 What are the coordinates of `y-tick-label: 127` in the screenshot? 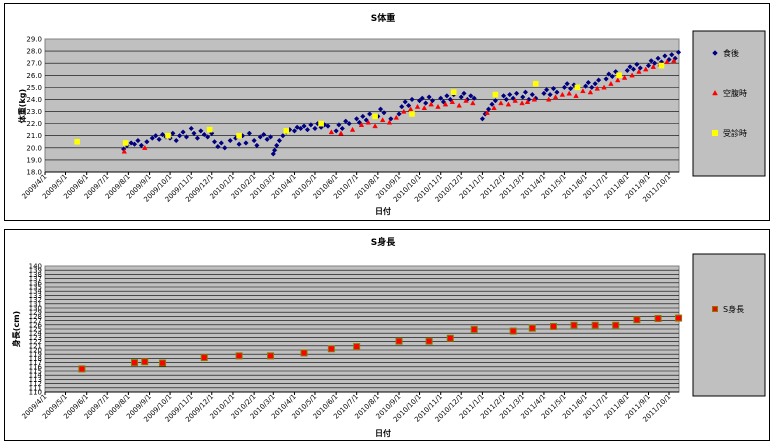 It's located at (35, 321).